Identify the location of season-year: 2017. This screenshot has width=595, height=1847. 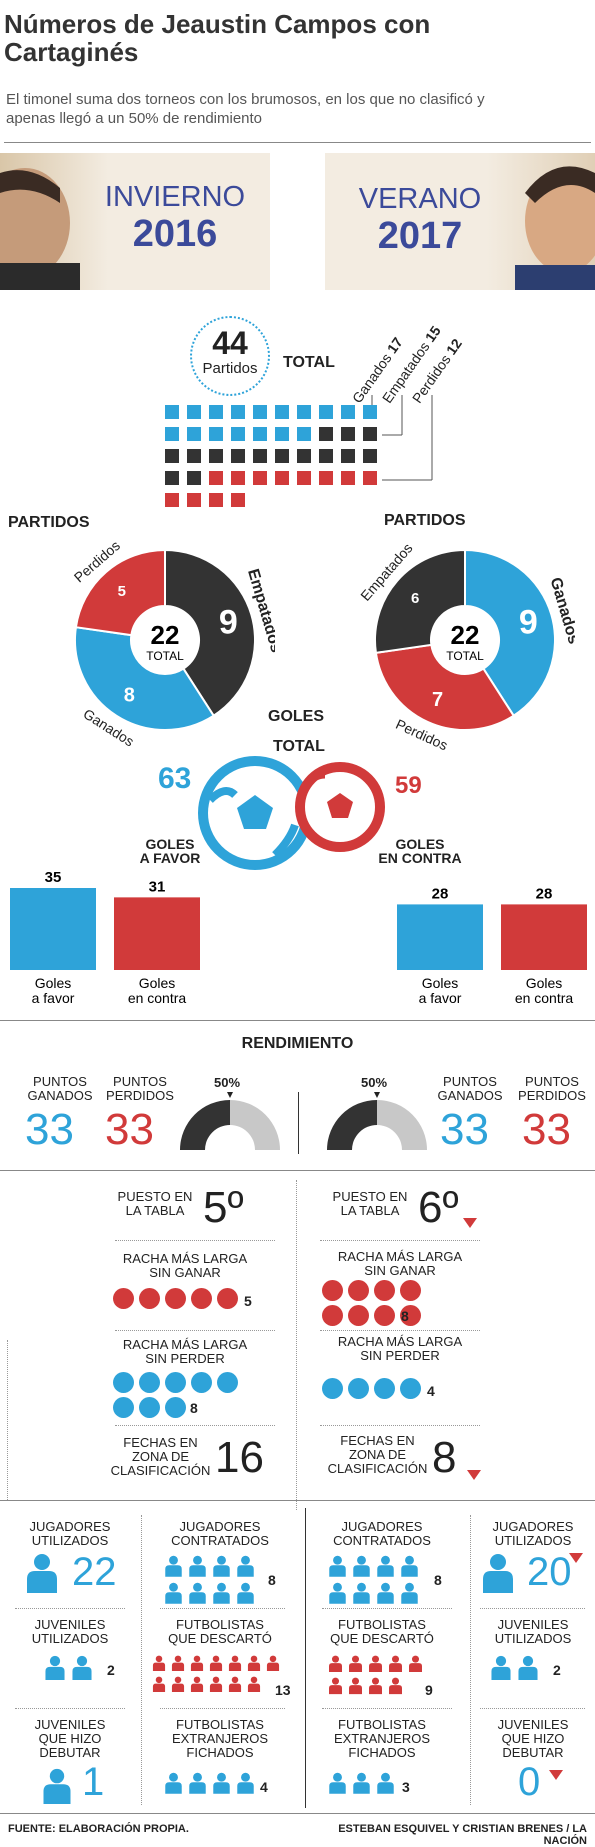
(420, 236).